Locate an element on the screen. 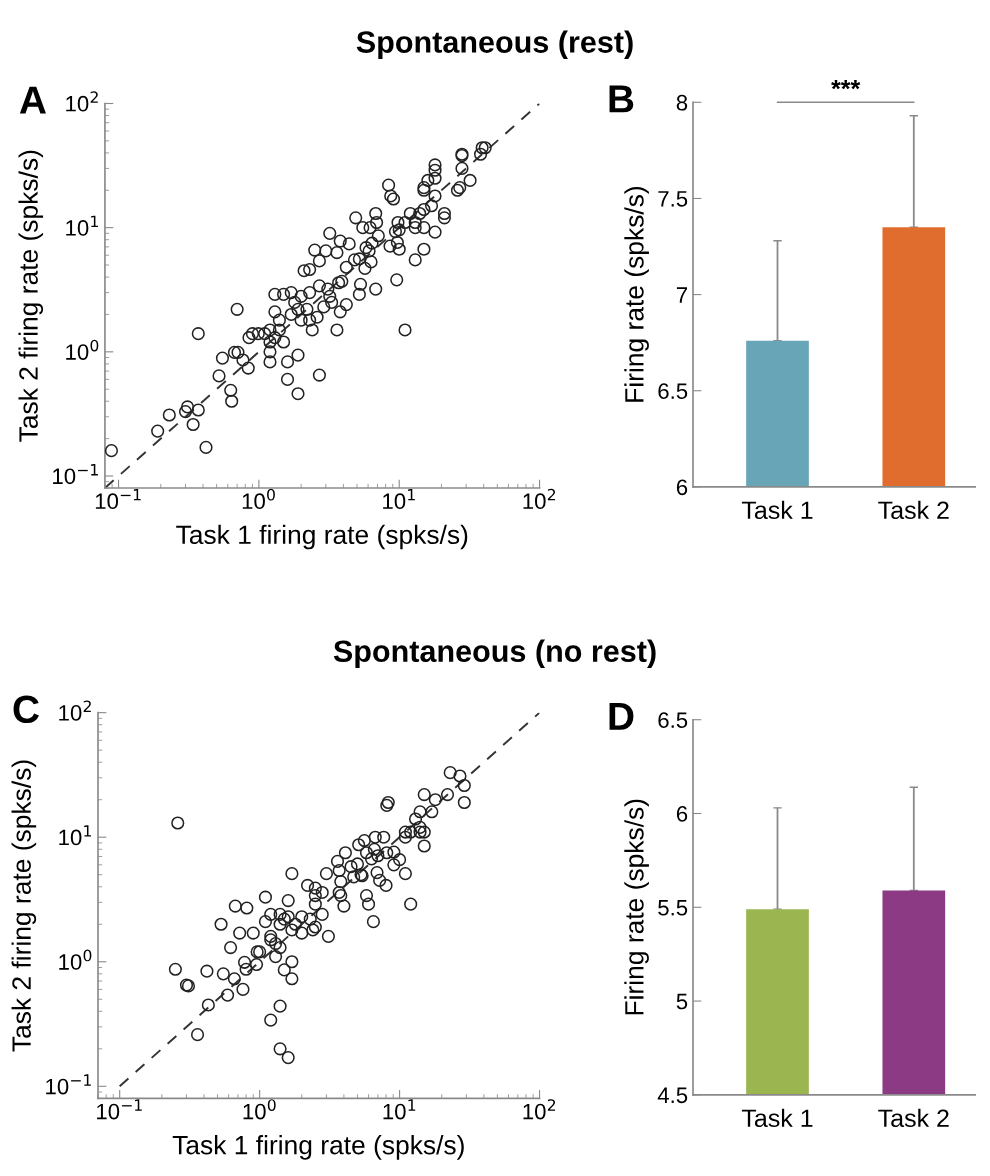  y-tick-label: 5 is located at coordinates (682, 1001).